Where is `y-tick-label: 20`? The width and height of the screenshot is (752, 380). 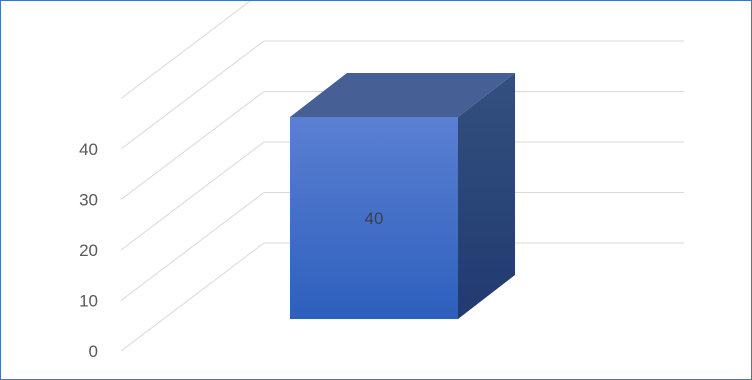 y-tick-label: 20 is located at coordinates (88, 250).